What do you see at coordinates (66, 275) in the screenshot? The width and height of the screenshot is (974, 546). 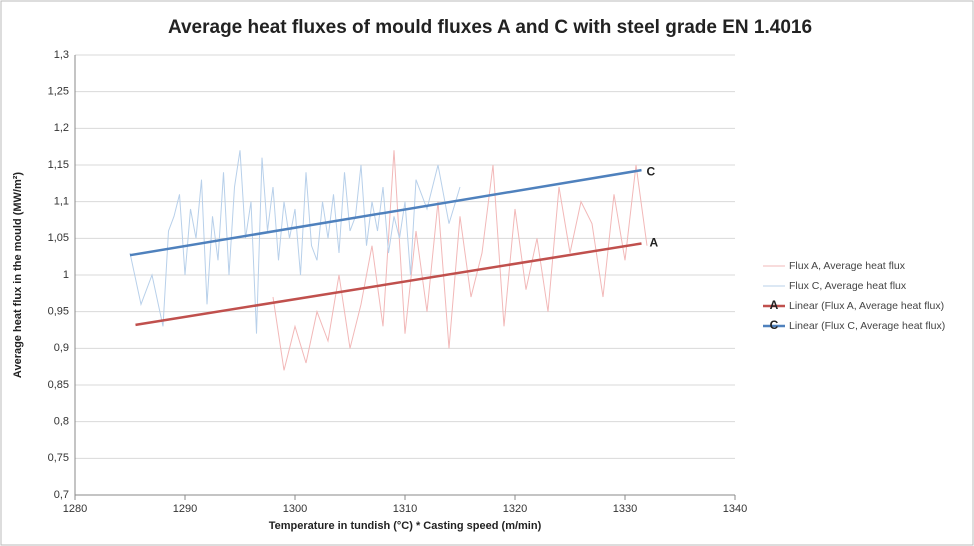 I see `y-tick-label: 1` at bounding box center [66, 275].